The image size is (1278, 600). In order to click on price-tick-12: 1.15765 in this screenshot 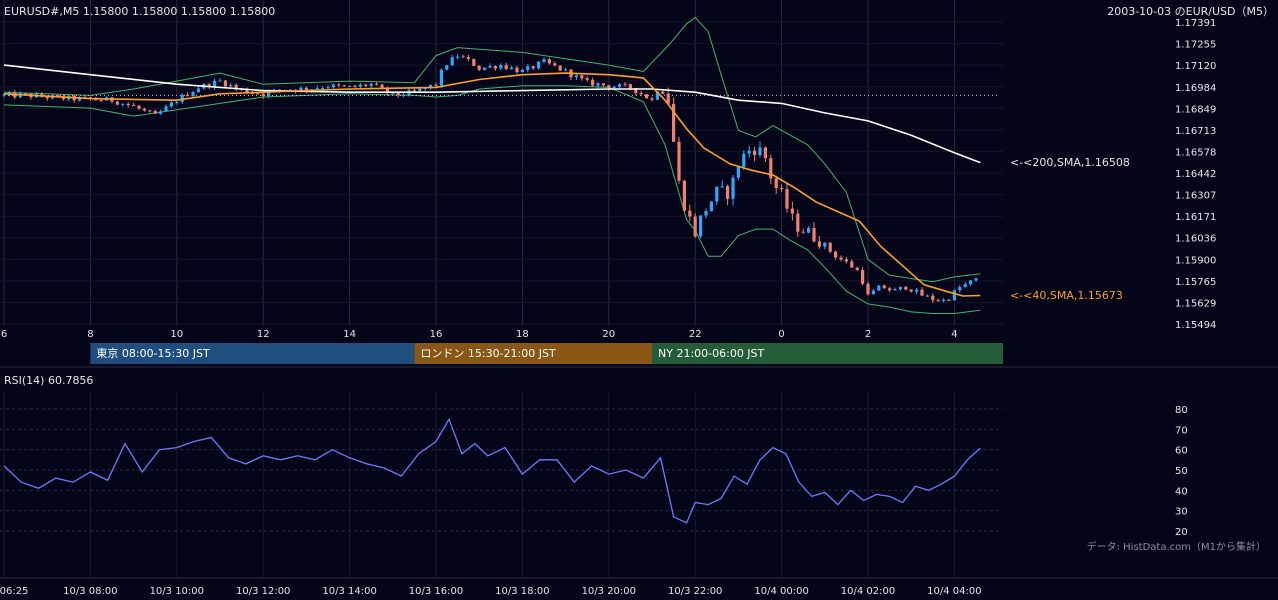, I will do `click(1195, 282)`.